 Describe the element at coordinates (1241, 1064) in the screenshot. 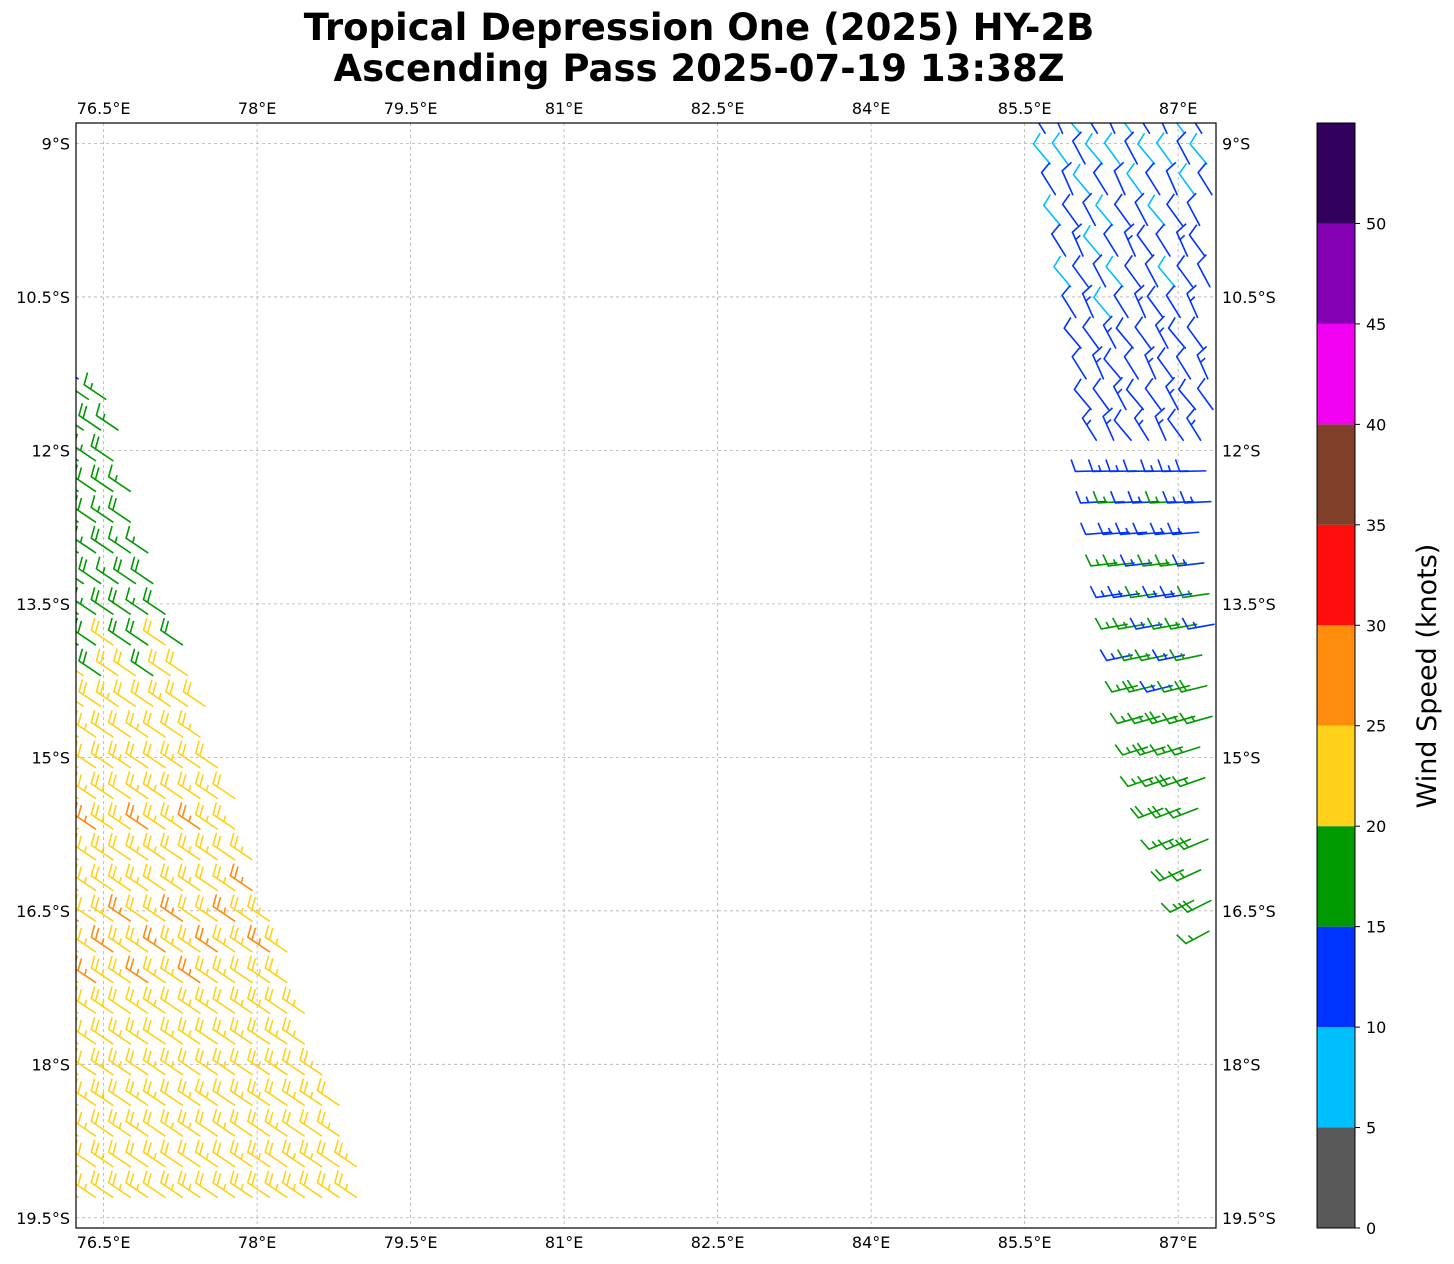

I see `lat-tick-label-right: 18°S` at that location.